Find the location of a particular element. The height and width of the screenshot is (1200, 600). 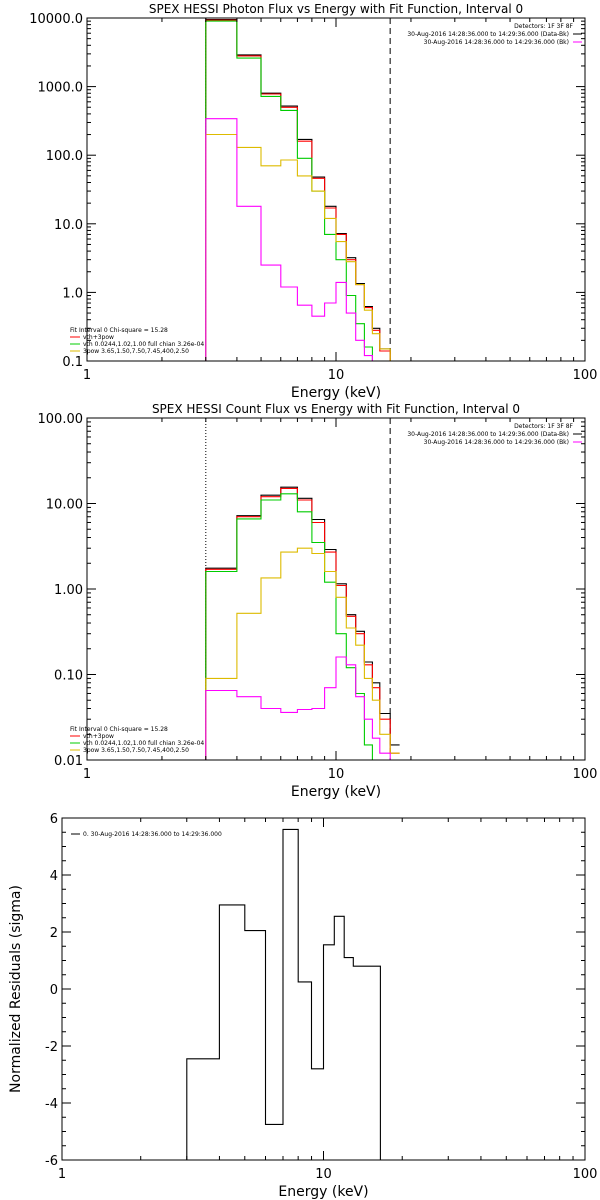

y-tick-label: 100.00 is located at coordinates (61, 419).